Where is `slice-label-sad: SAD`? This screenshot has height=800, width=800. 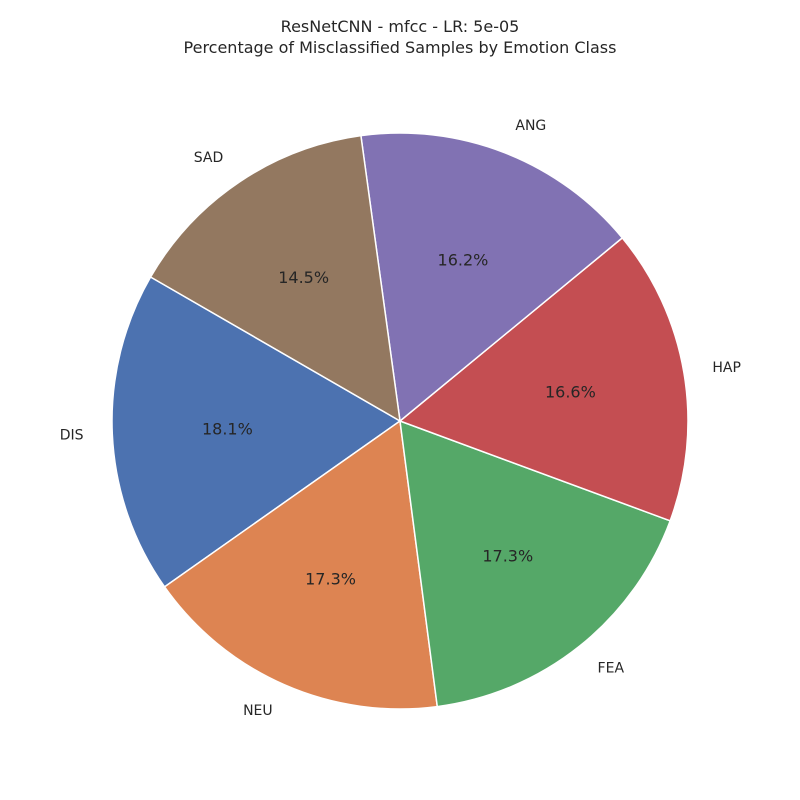 slice-label-sad: SAD is located at coordinates (209, 158).